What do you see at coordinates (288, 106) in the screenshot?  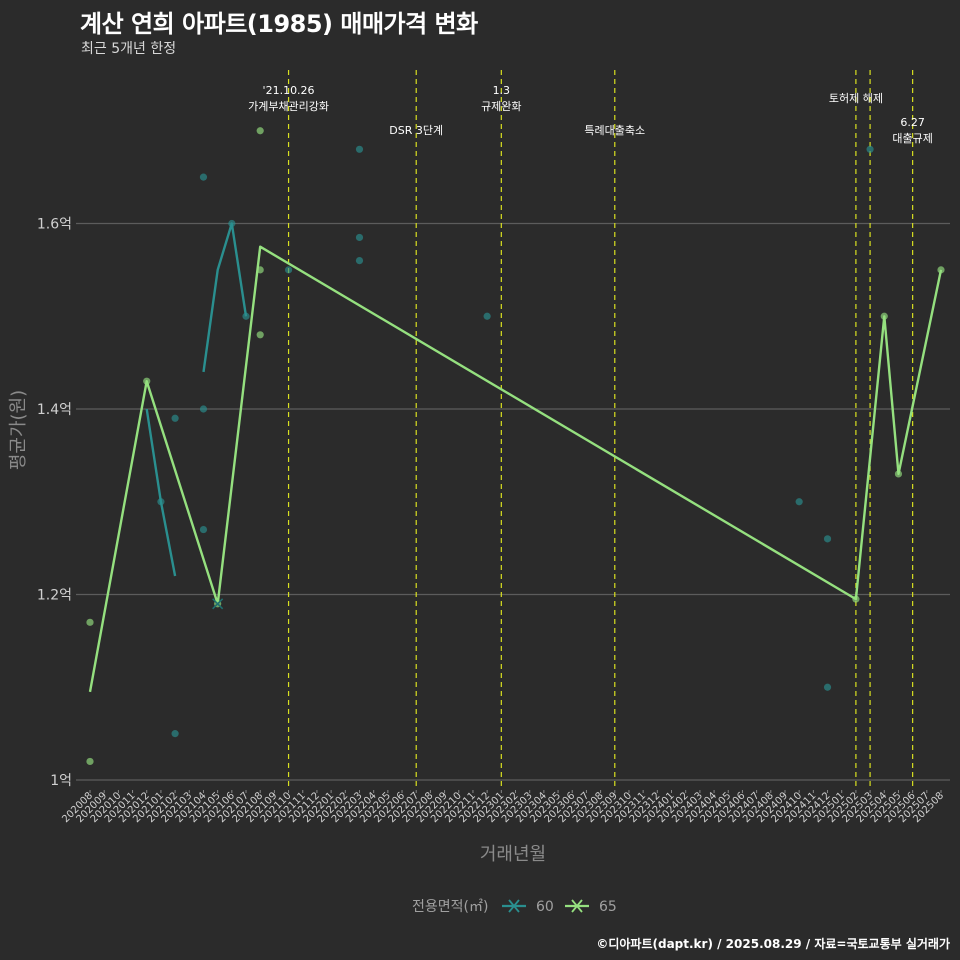 I see `event-label: 가계부채관리강화` at bounding box center [288, 106].